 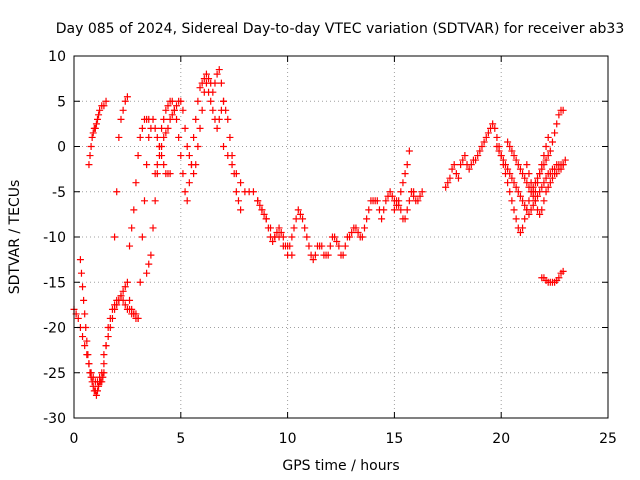 I want to click on y-tick-label: -5, so click(x=59, y=193).